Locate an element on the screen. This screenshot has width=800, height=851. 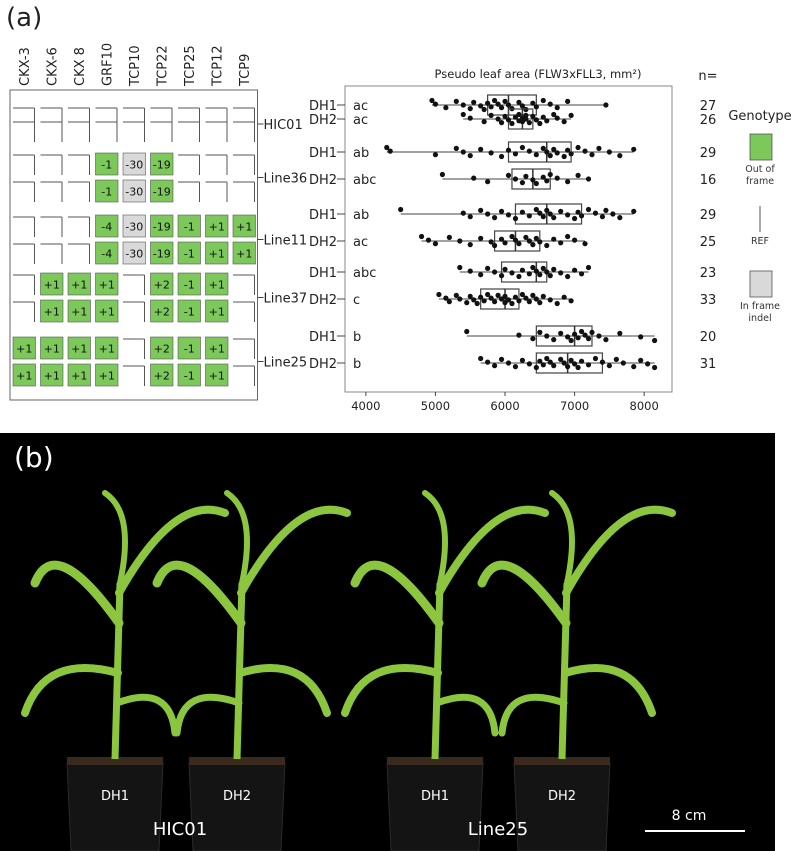
x-tick-label: 8000 is located at coordinates (644, 406).